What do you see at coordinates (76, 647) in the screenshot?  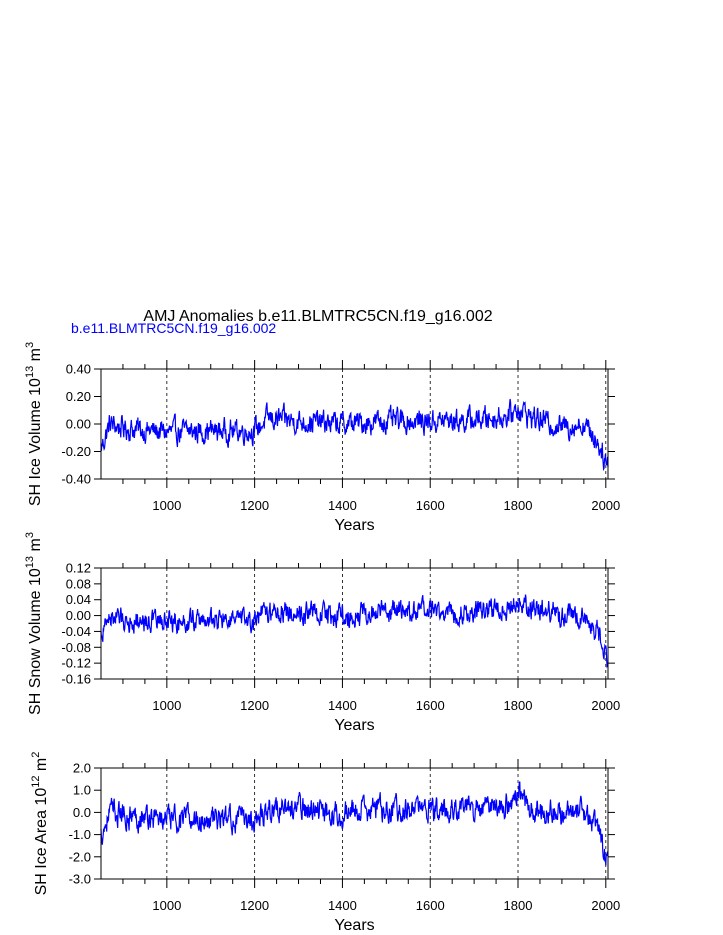 I see `y-tick-label: -0.08` at bounding box center [76, 647].